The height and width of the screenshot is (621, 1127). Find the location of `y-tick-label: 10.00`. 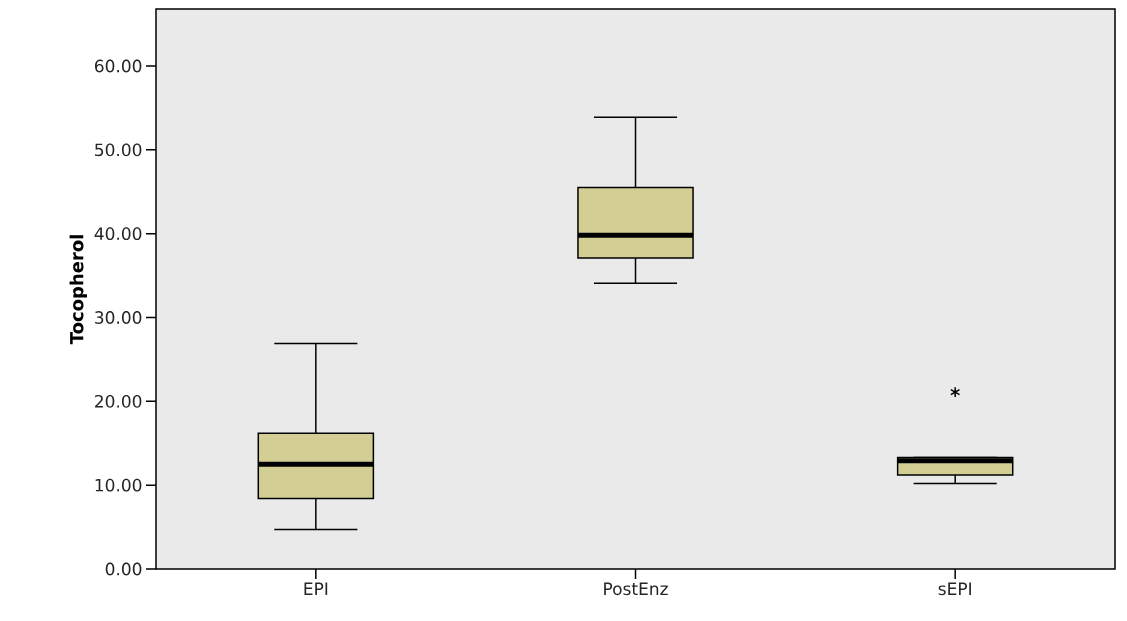

y-tick-label: 10.00 is located at coordinates (118, 485).